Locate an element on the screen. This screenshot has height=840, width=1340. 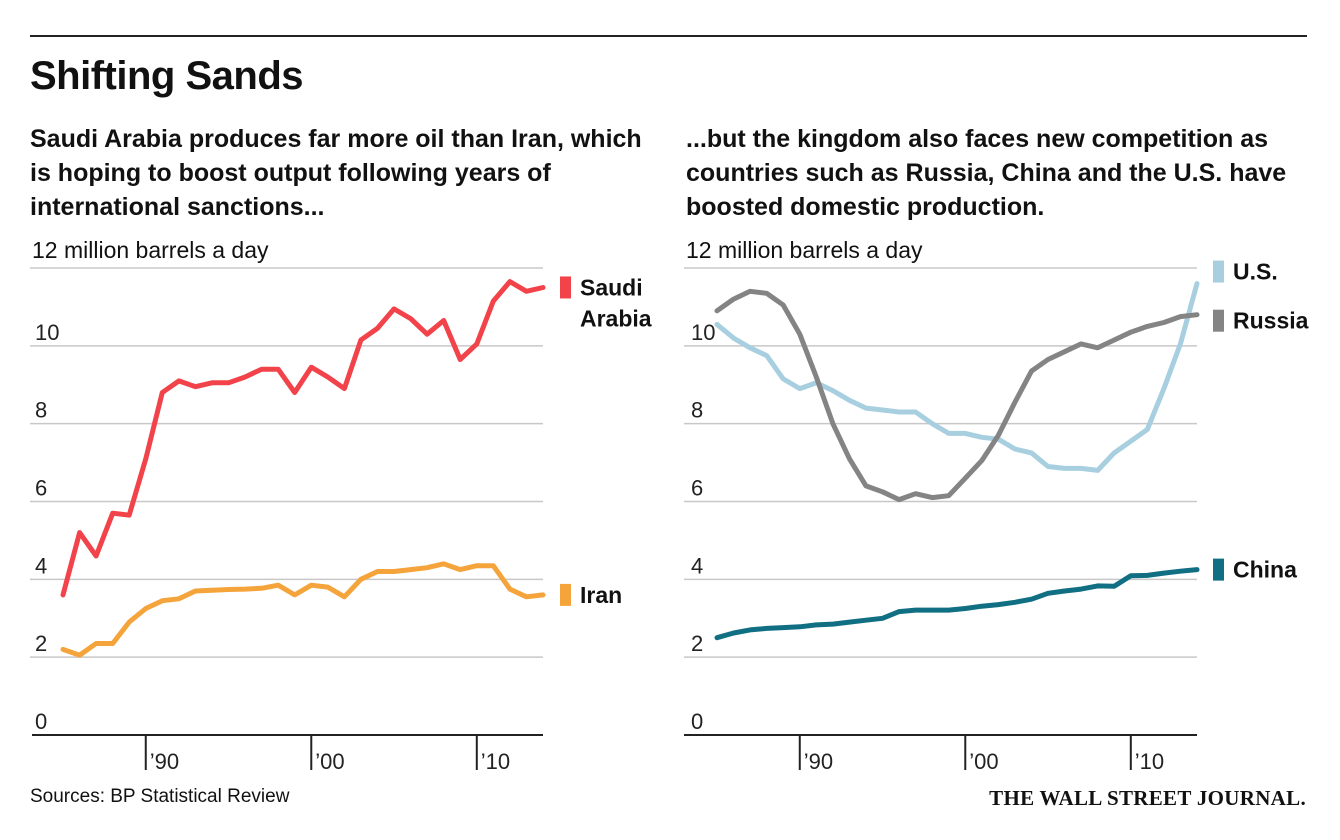
iran-legend-swatch is located at coordinates (565, 594).